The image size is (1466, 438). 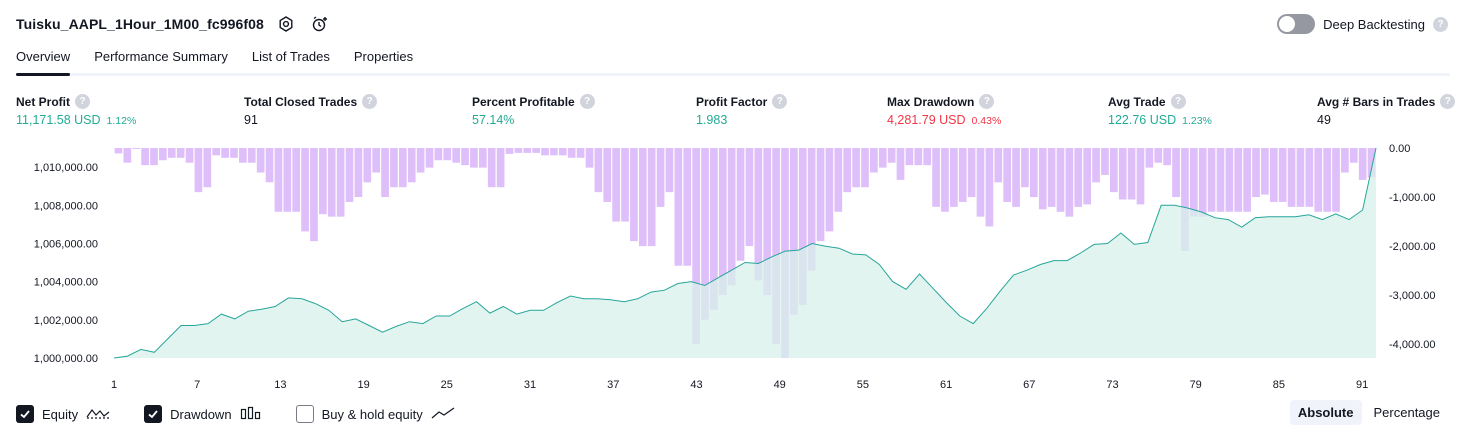 I want to click on tab-performance-summary: Performance Summary, so click(x=161, y=56).